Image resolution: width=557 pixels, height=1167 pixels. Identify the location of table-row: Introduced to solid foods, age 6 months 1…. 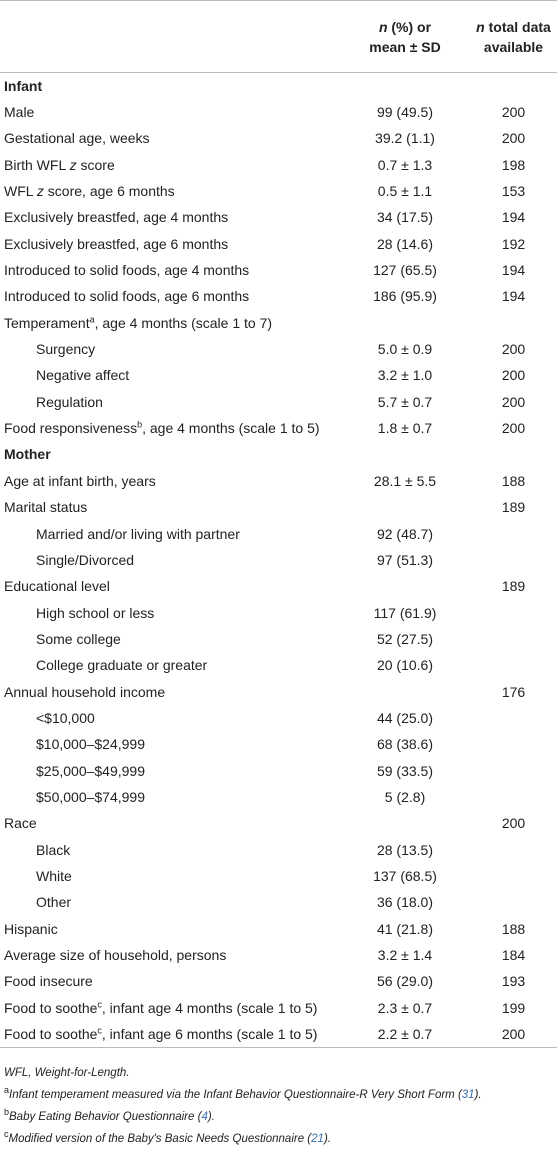
(278, 296).